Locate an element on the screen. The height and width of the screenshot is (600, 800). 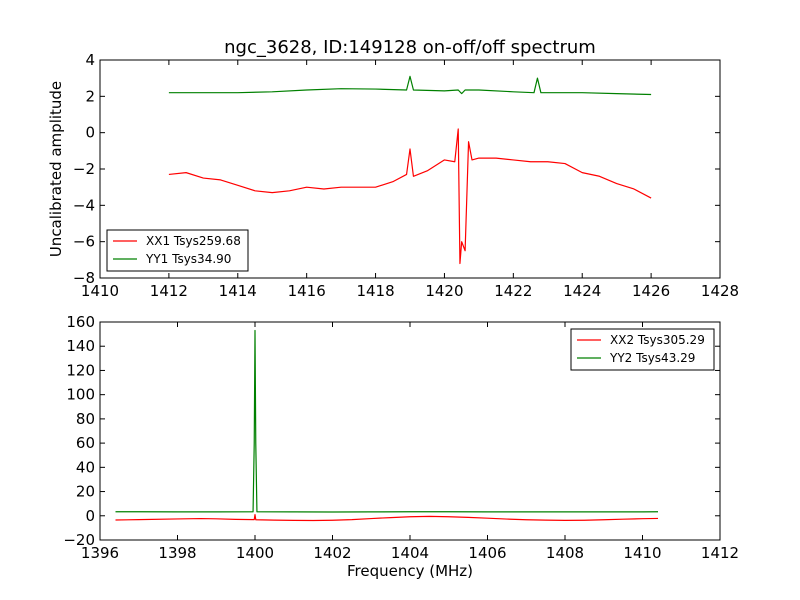
legend-label-yy2: YY2 Tsys43.29 is located at coordinates (652, 358).